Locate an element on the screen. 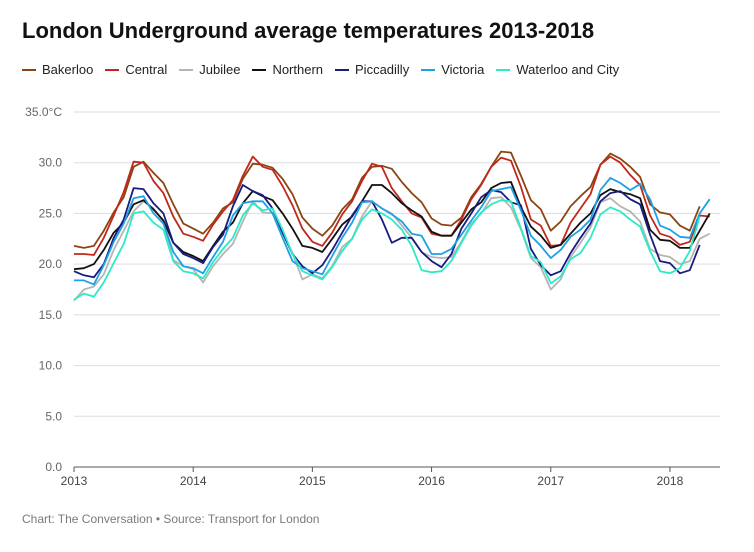 This screenshot has height=552, width=754. y-unit-label: 35.0°C is located at coordinates (43, 112).